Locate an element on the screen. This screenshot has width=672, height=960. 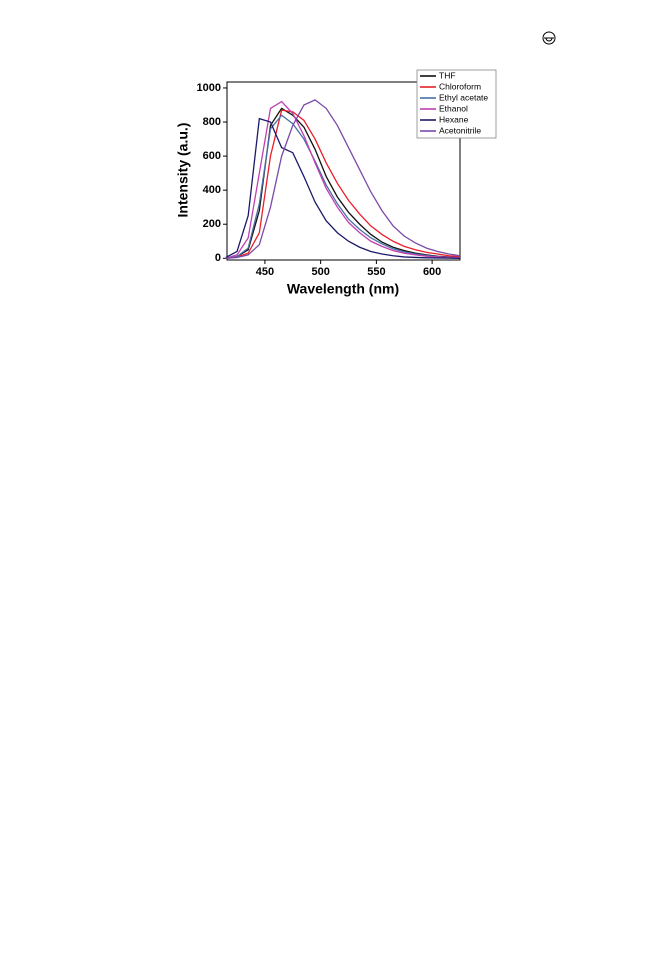
legend-box is located at coordinates (456, 104).